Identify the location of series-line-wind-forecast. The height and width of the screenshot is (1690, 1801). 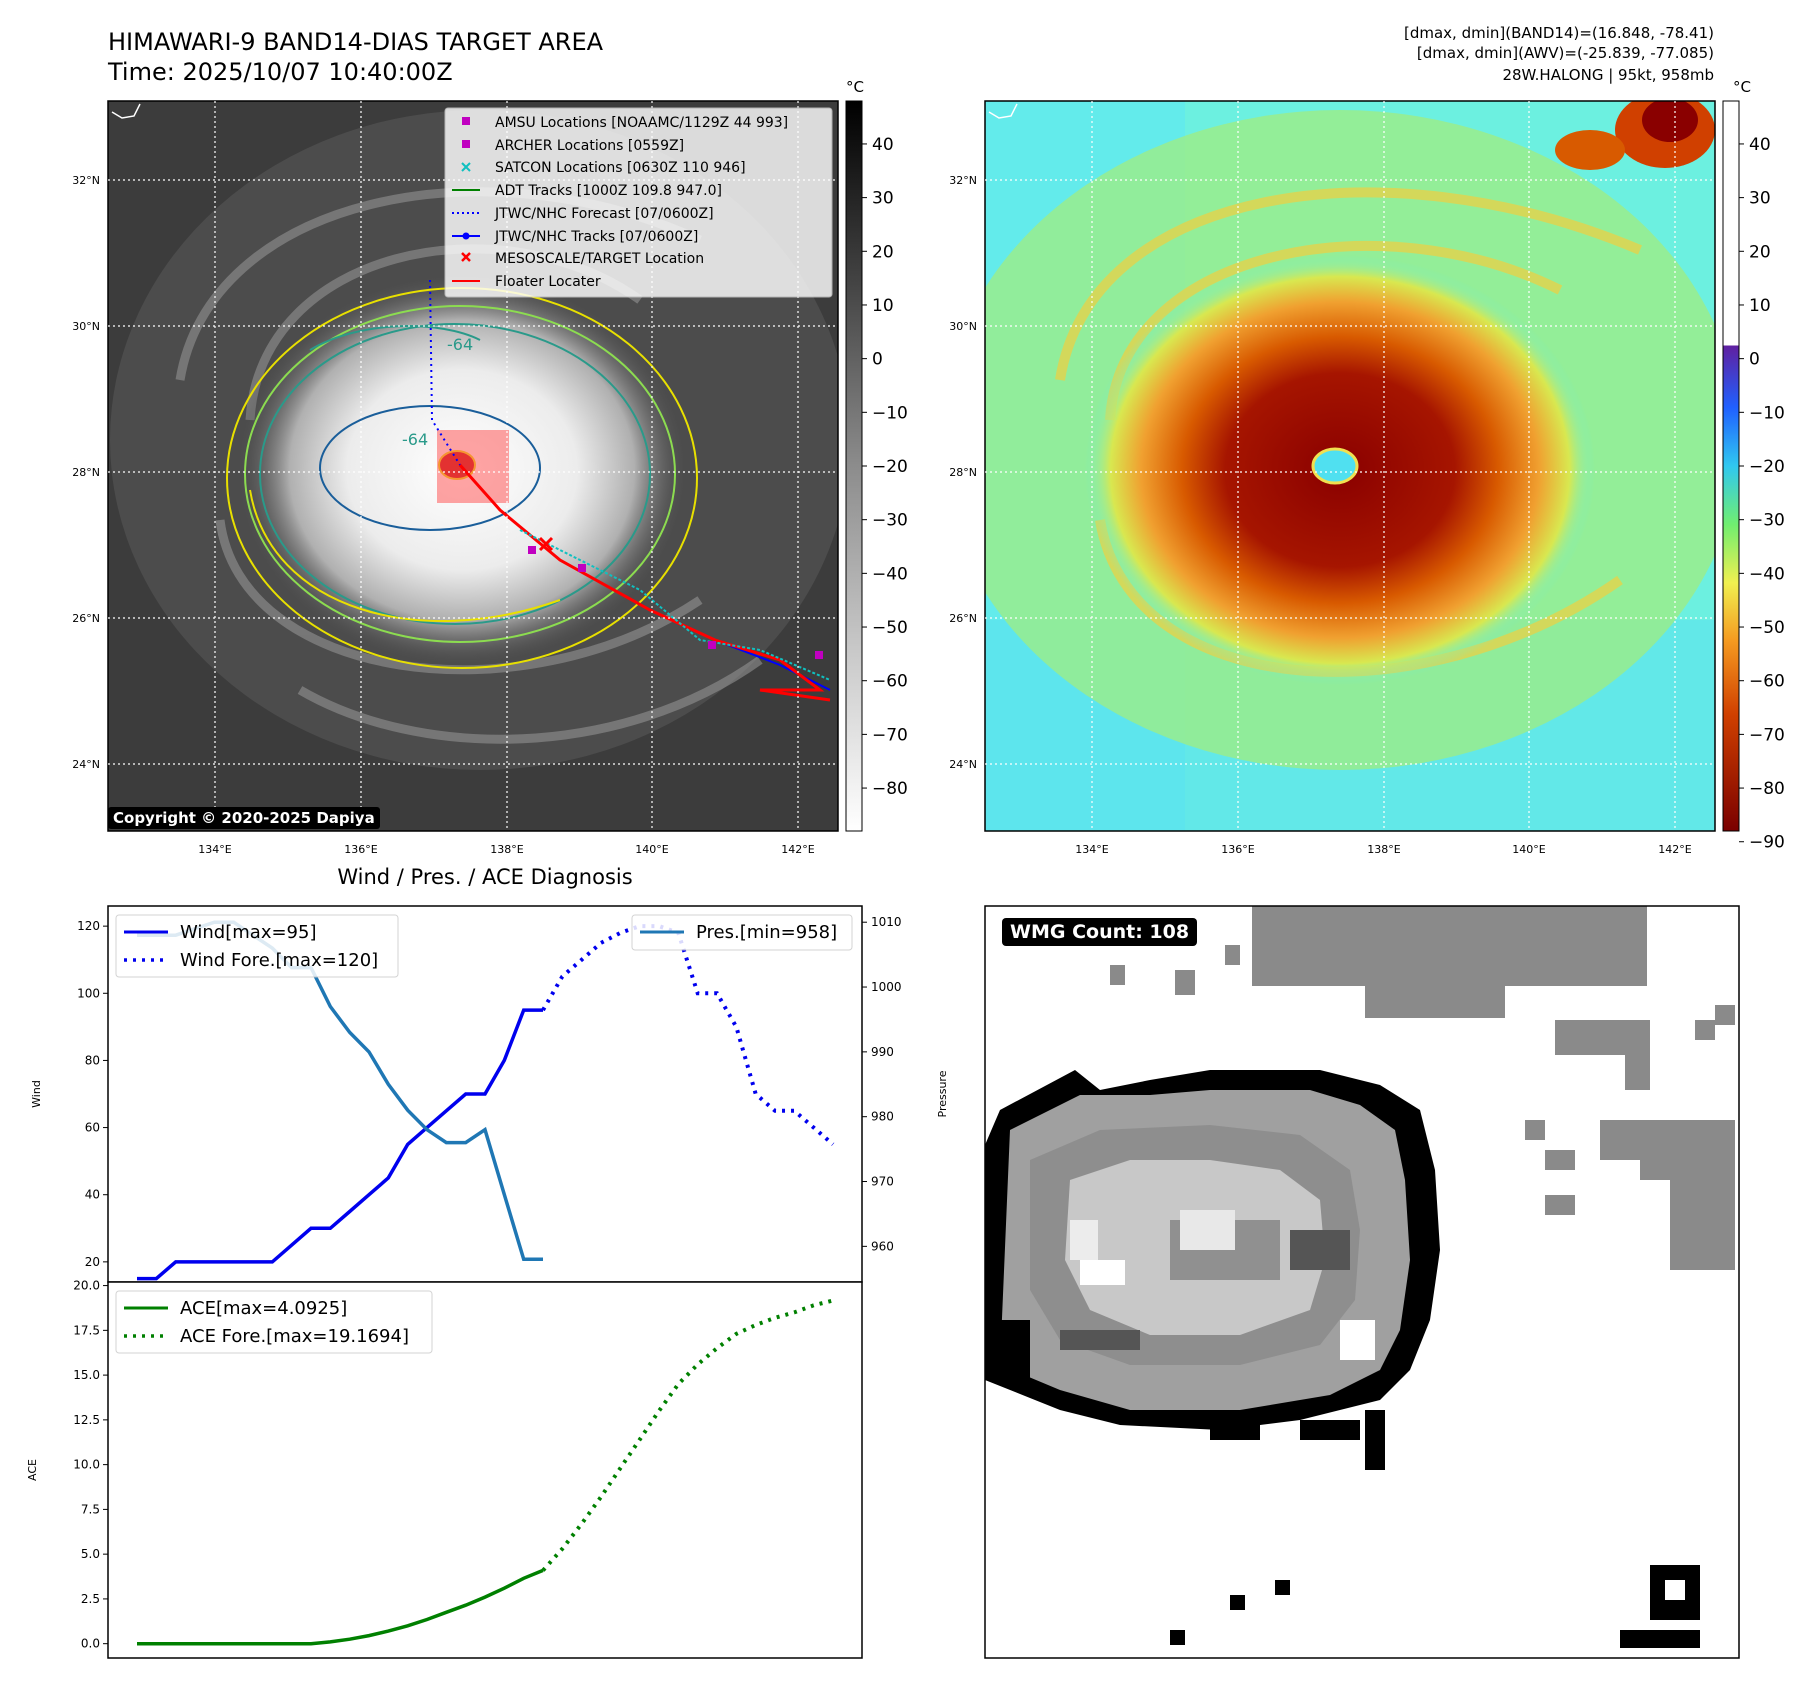
(688, 1035).